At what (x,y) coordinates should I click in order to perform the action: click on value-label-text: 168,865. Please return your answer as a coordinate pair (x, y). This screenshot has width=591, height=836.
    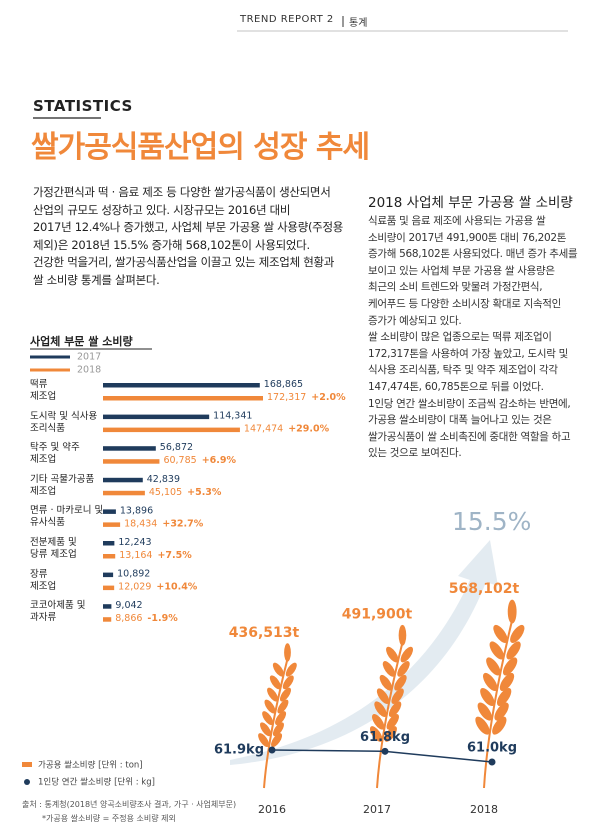
    Looking at the image, I should click on (283, 384).